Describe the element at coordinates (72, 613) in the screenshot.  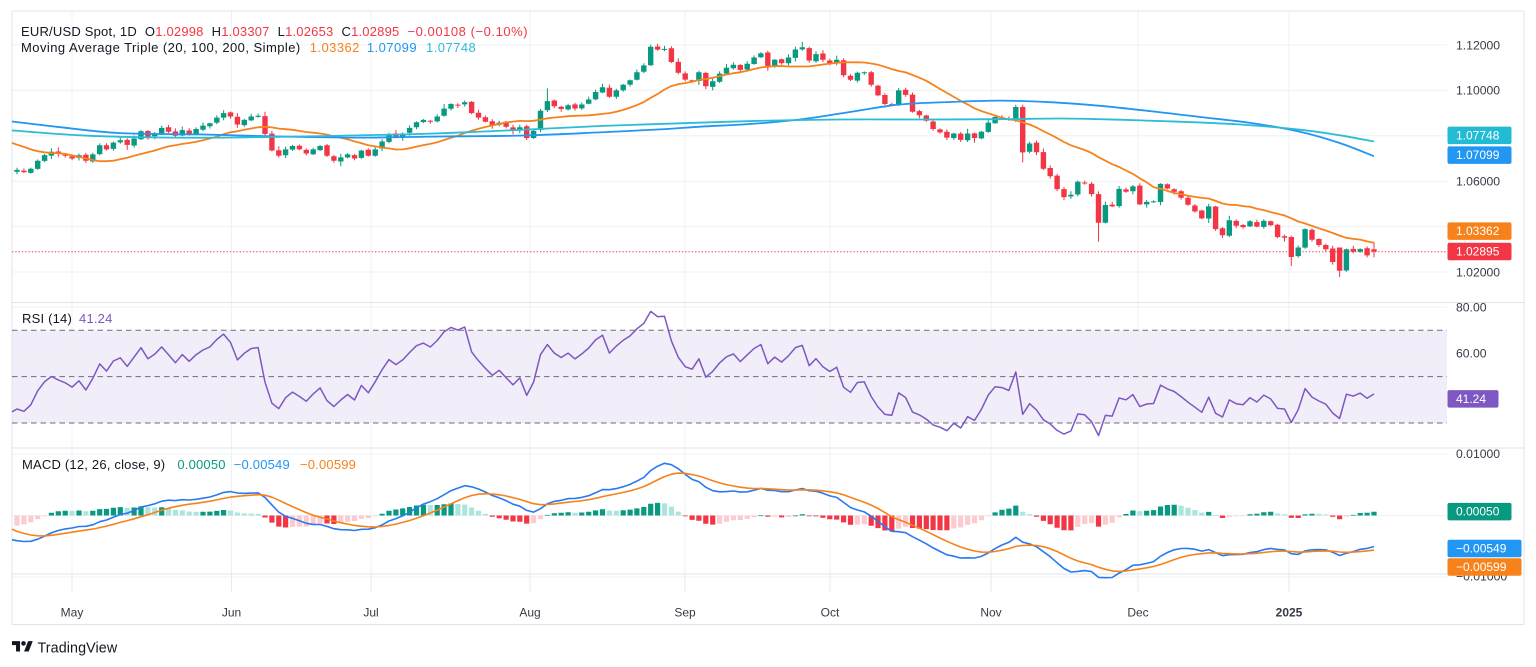
I see `svg-text: May` at that location.